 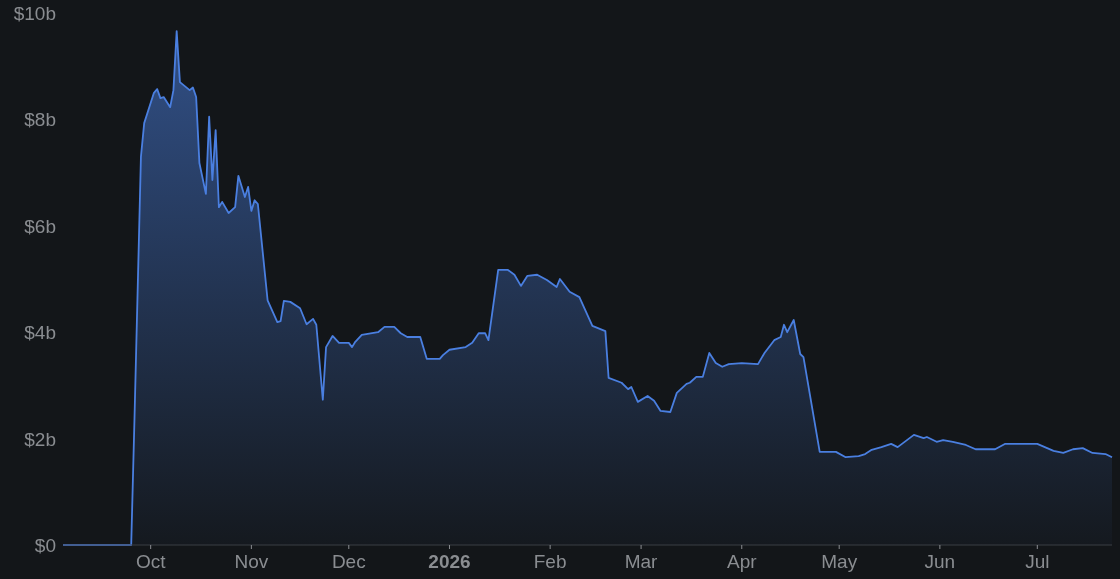 I want to click on x-tick-label: Jun, so click(x=940, y=561).